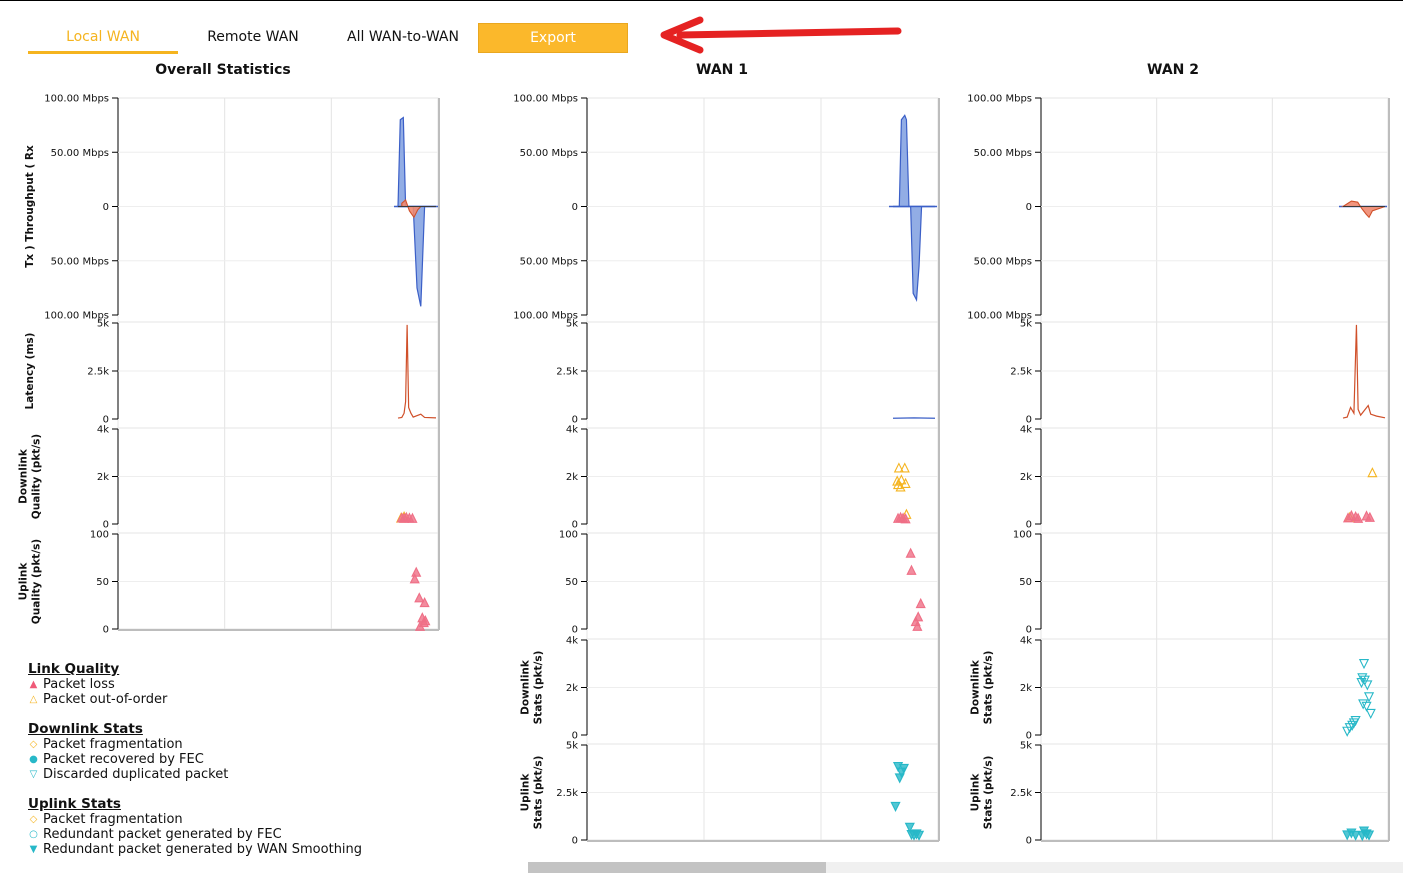 The height and width of the screenshot is (873, 1403). I want to click on column-title-wan1: WAN 1, so click(722, 70).